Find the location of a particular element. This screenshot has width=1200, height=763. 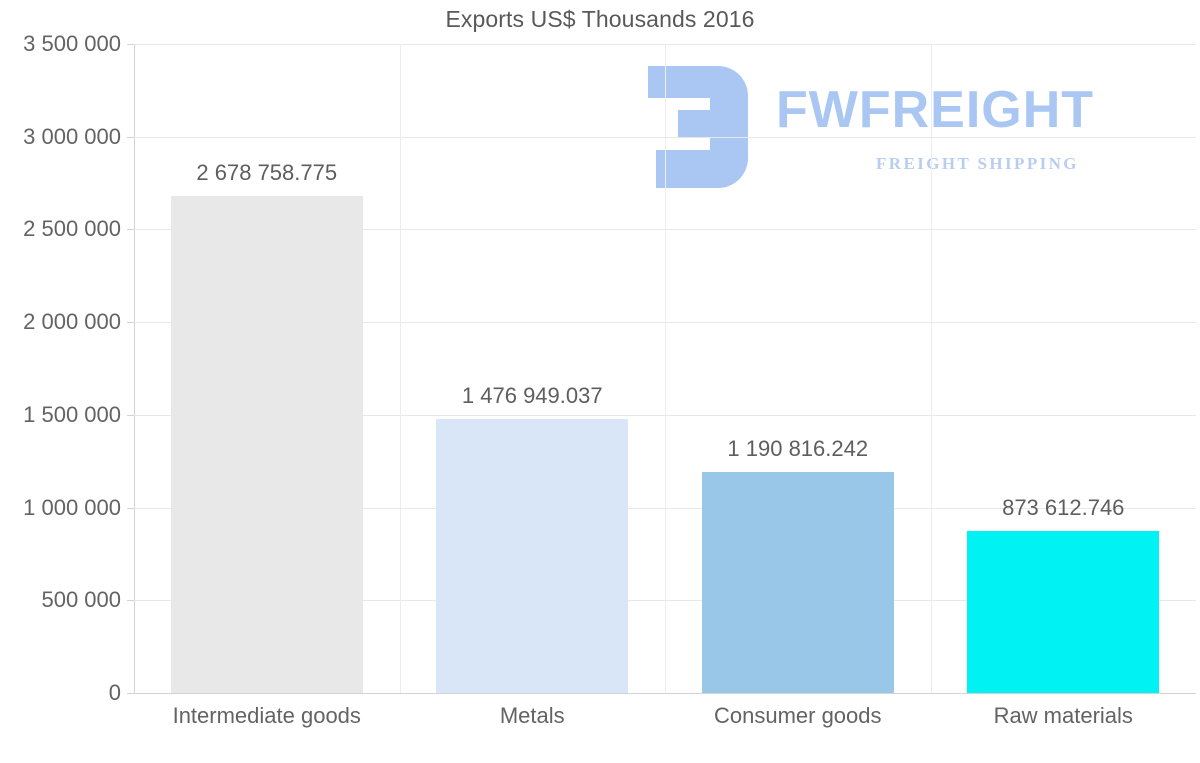

bar-value-label: 1 190 816.242 is located at coordinates (798, 449).